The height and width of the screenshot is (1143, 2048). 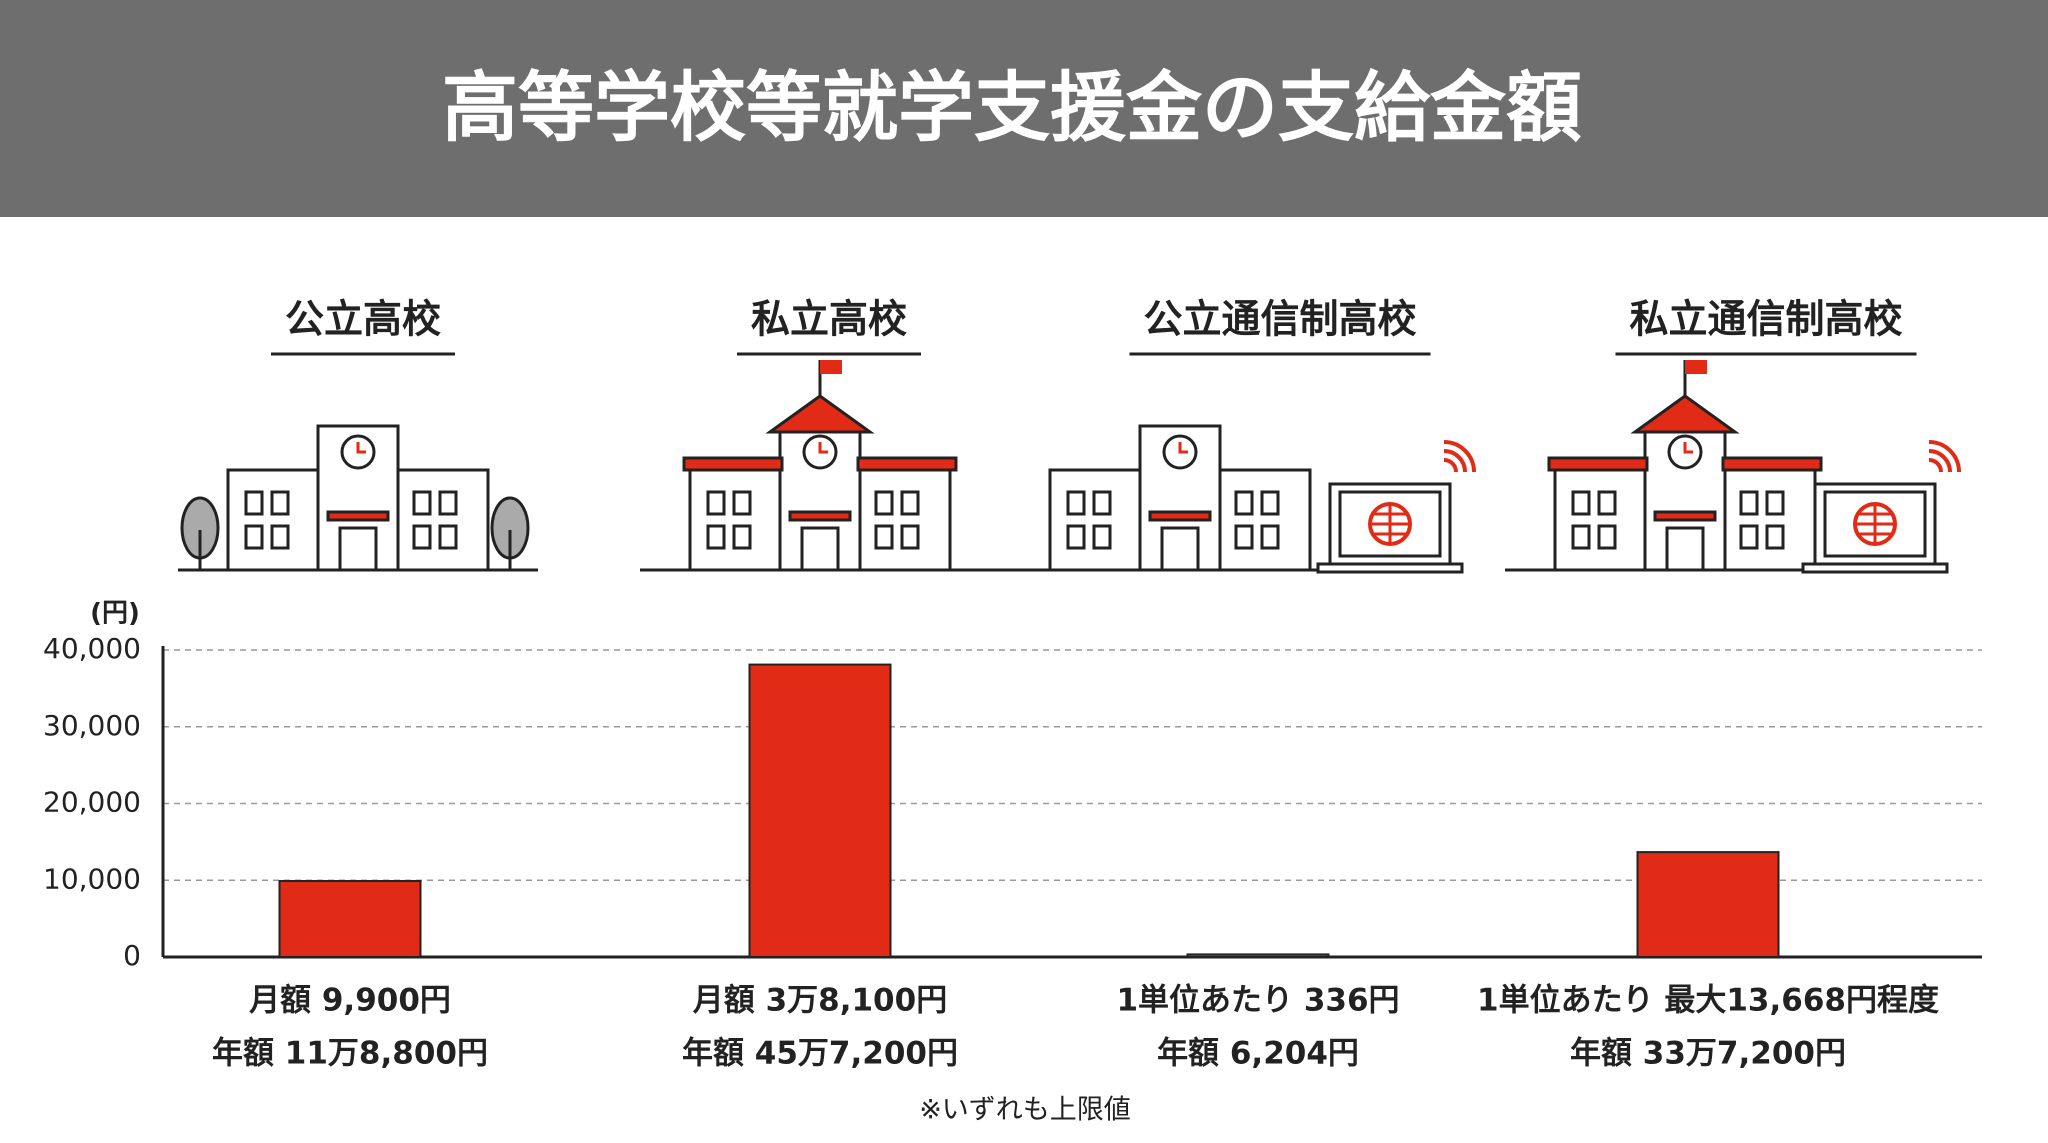 I want to click on category-label: 私立通信制高校, so click(x=1765, y=320).